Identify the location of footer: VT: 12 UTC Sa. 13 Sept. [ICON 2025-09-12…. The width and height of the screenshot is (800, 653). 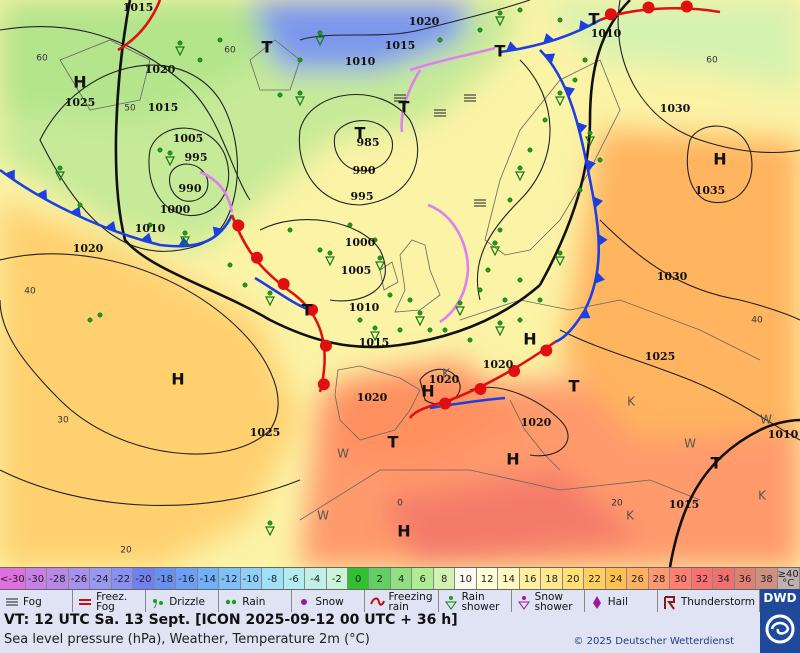
(380, 632).